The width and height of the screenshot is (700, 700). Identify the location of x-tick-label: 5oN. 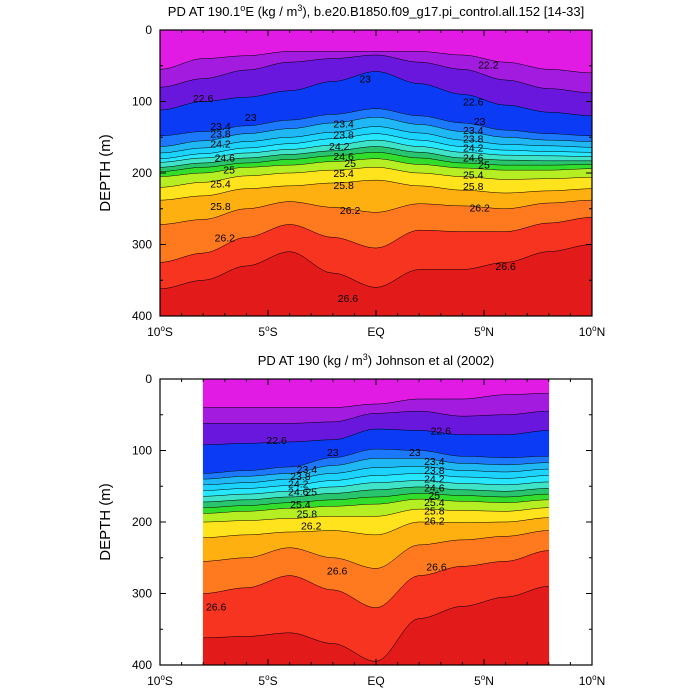
(484, 331).